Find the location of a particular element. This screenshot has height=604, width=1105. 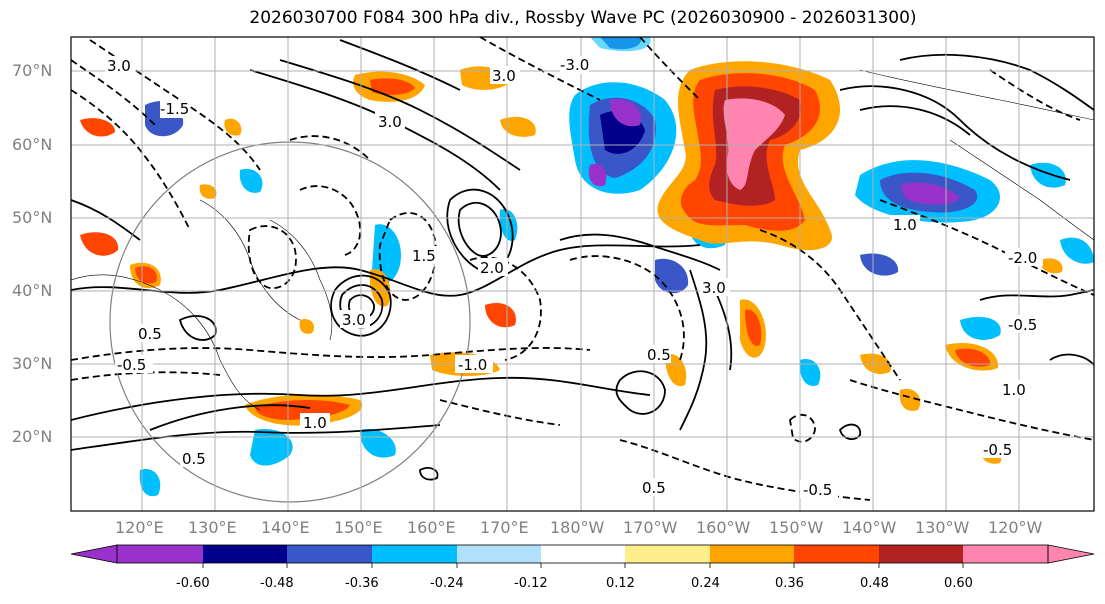

lon-label: 170°E is located at coordinates (504, 527).